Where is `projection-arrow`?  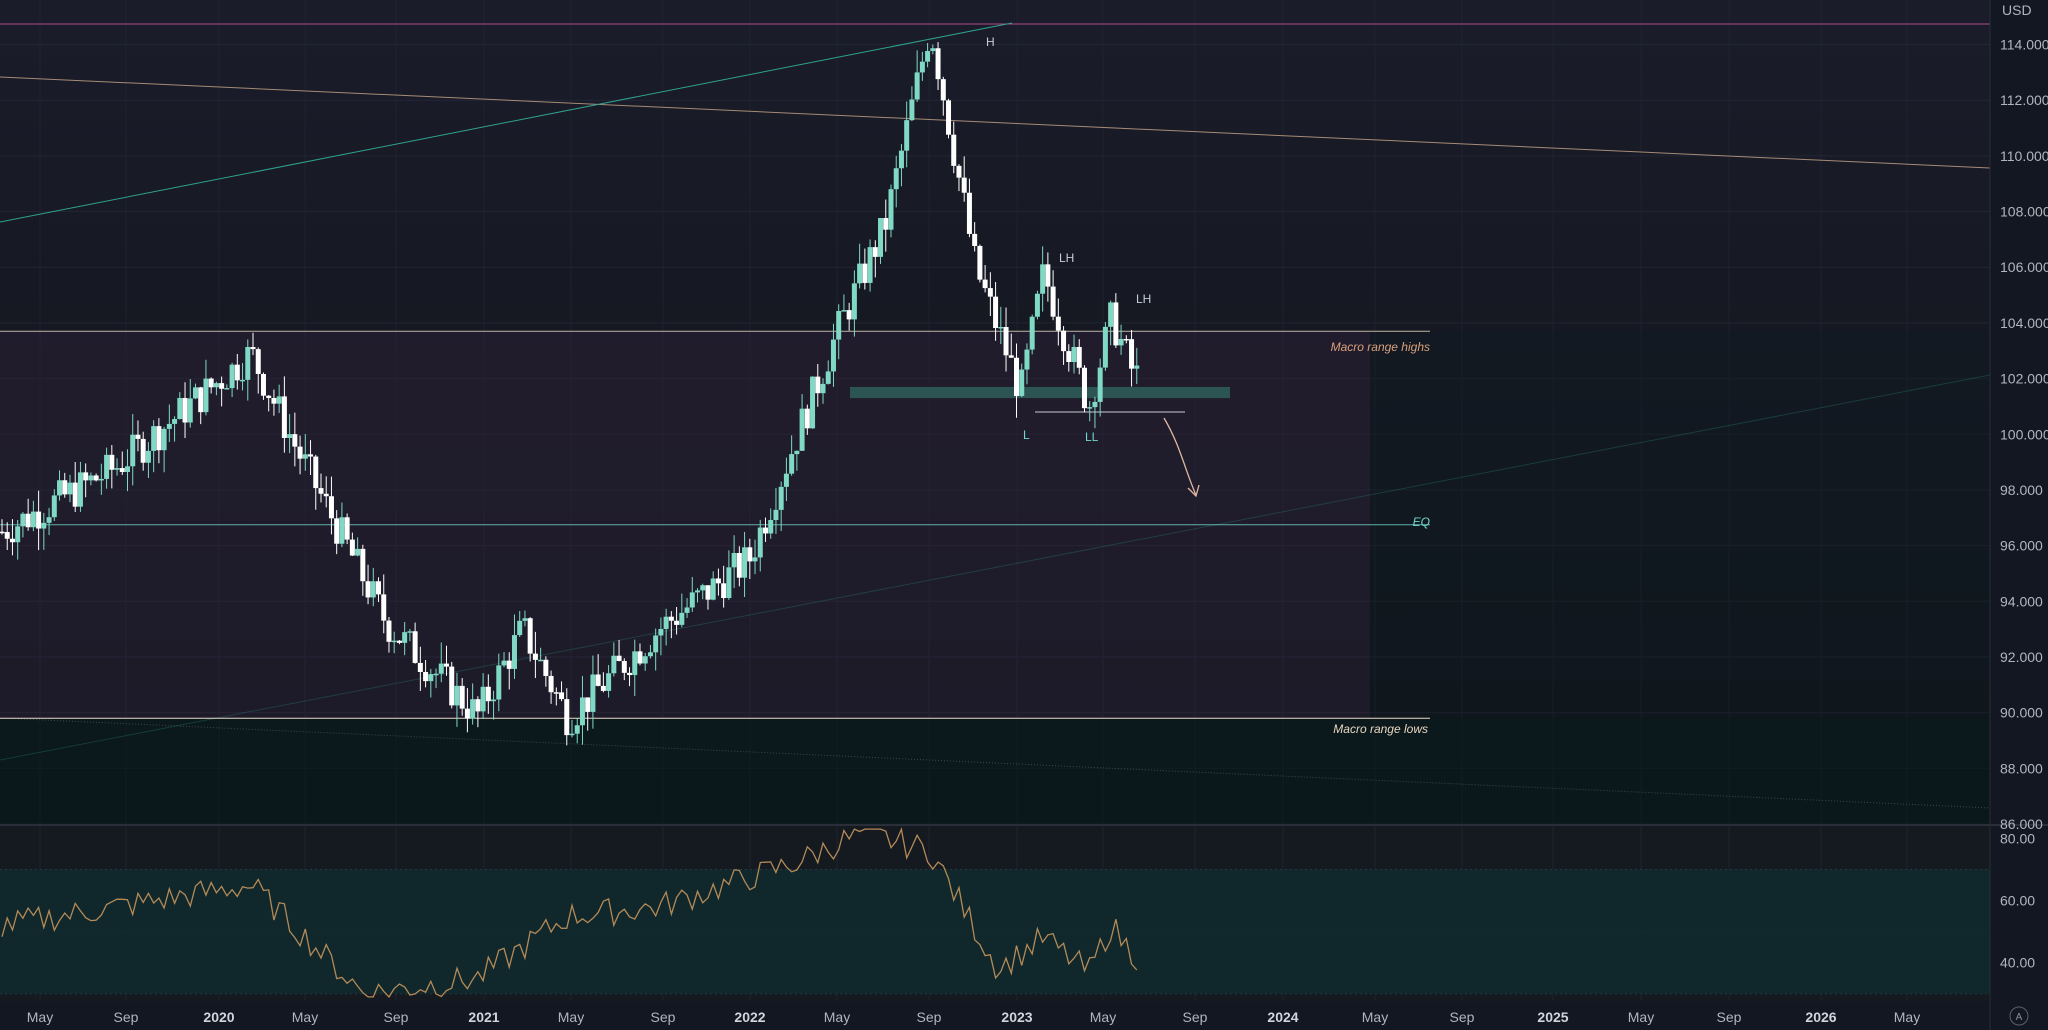
projection-arrow is located at coordinates (1180, 456).